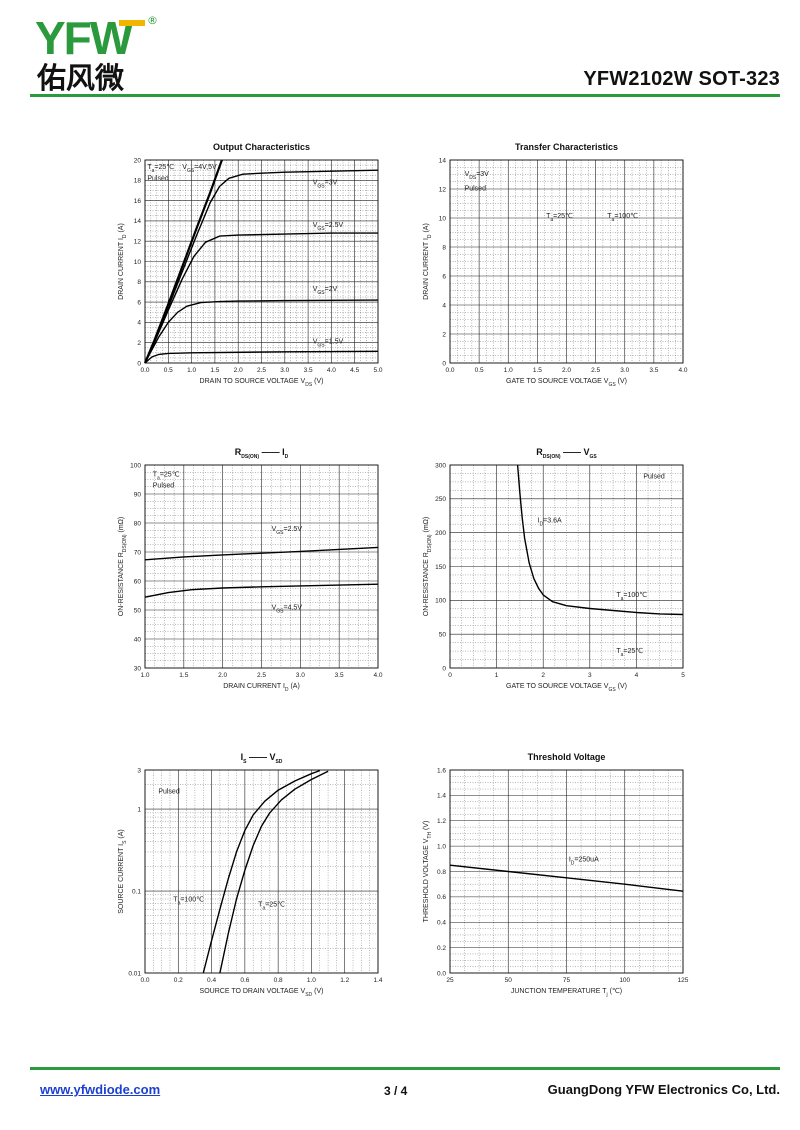  I want to click on y-tick-label: 200, so click(440, 533).